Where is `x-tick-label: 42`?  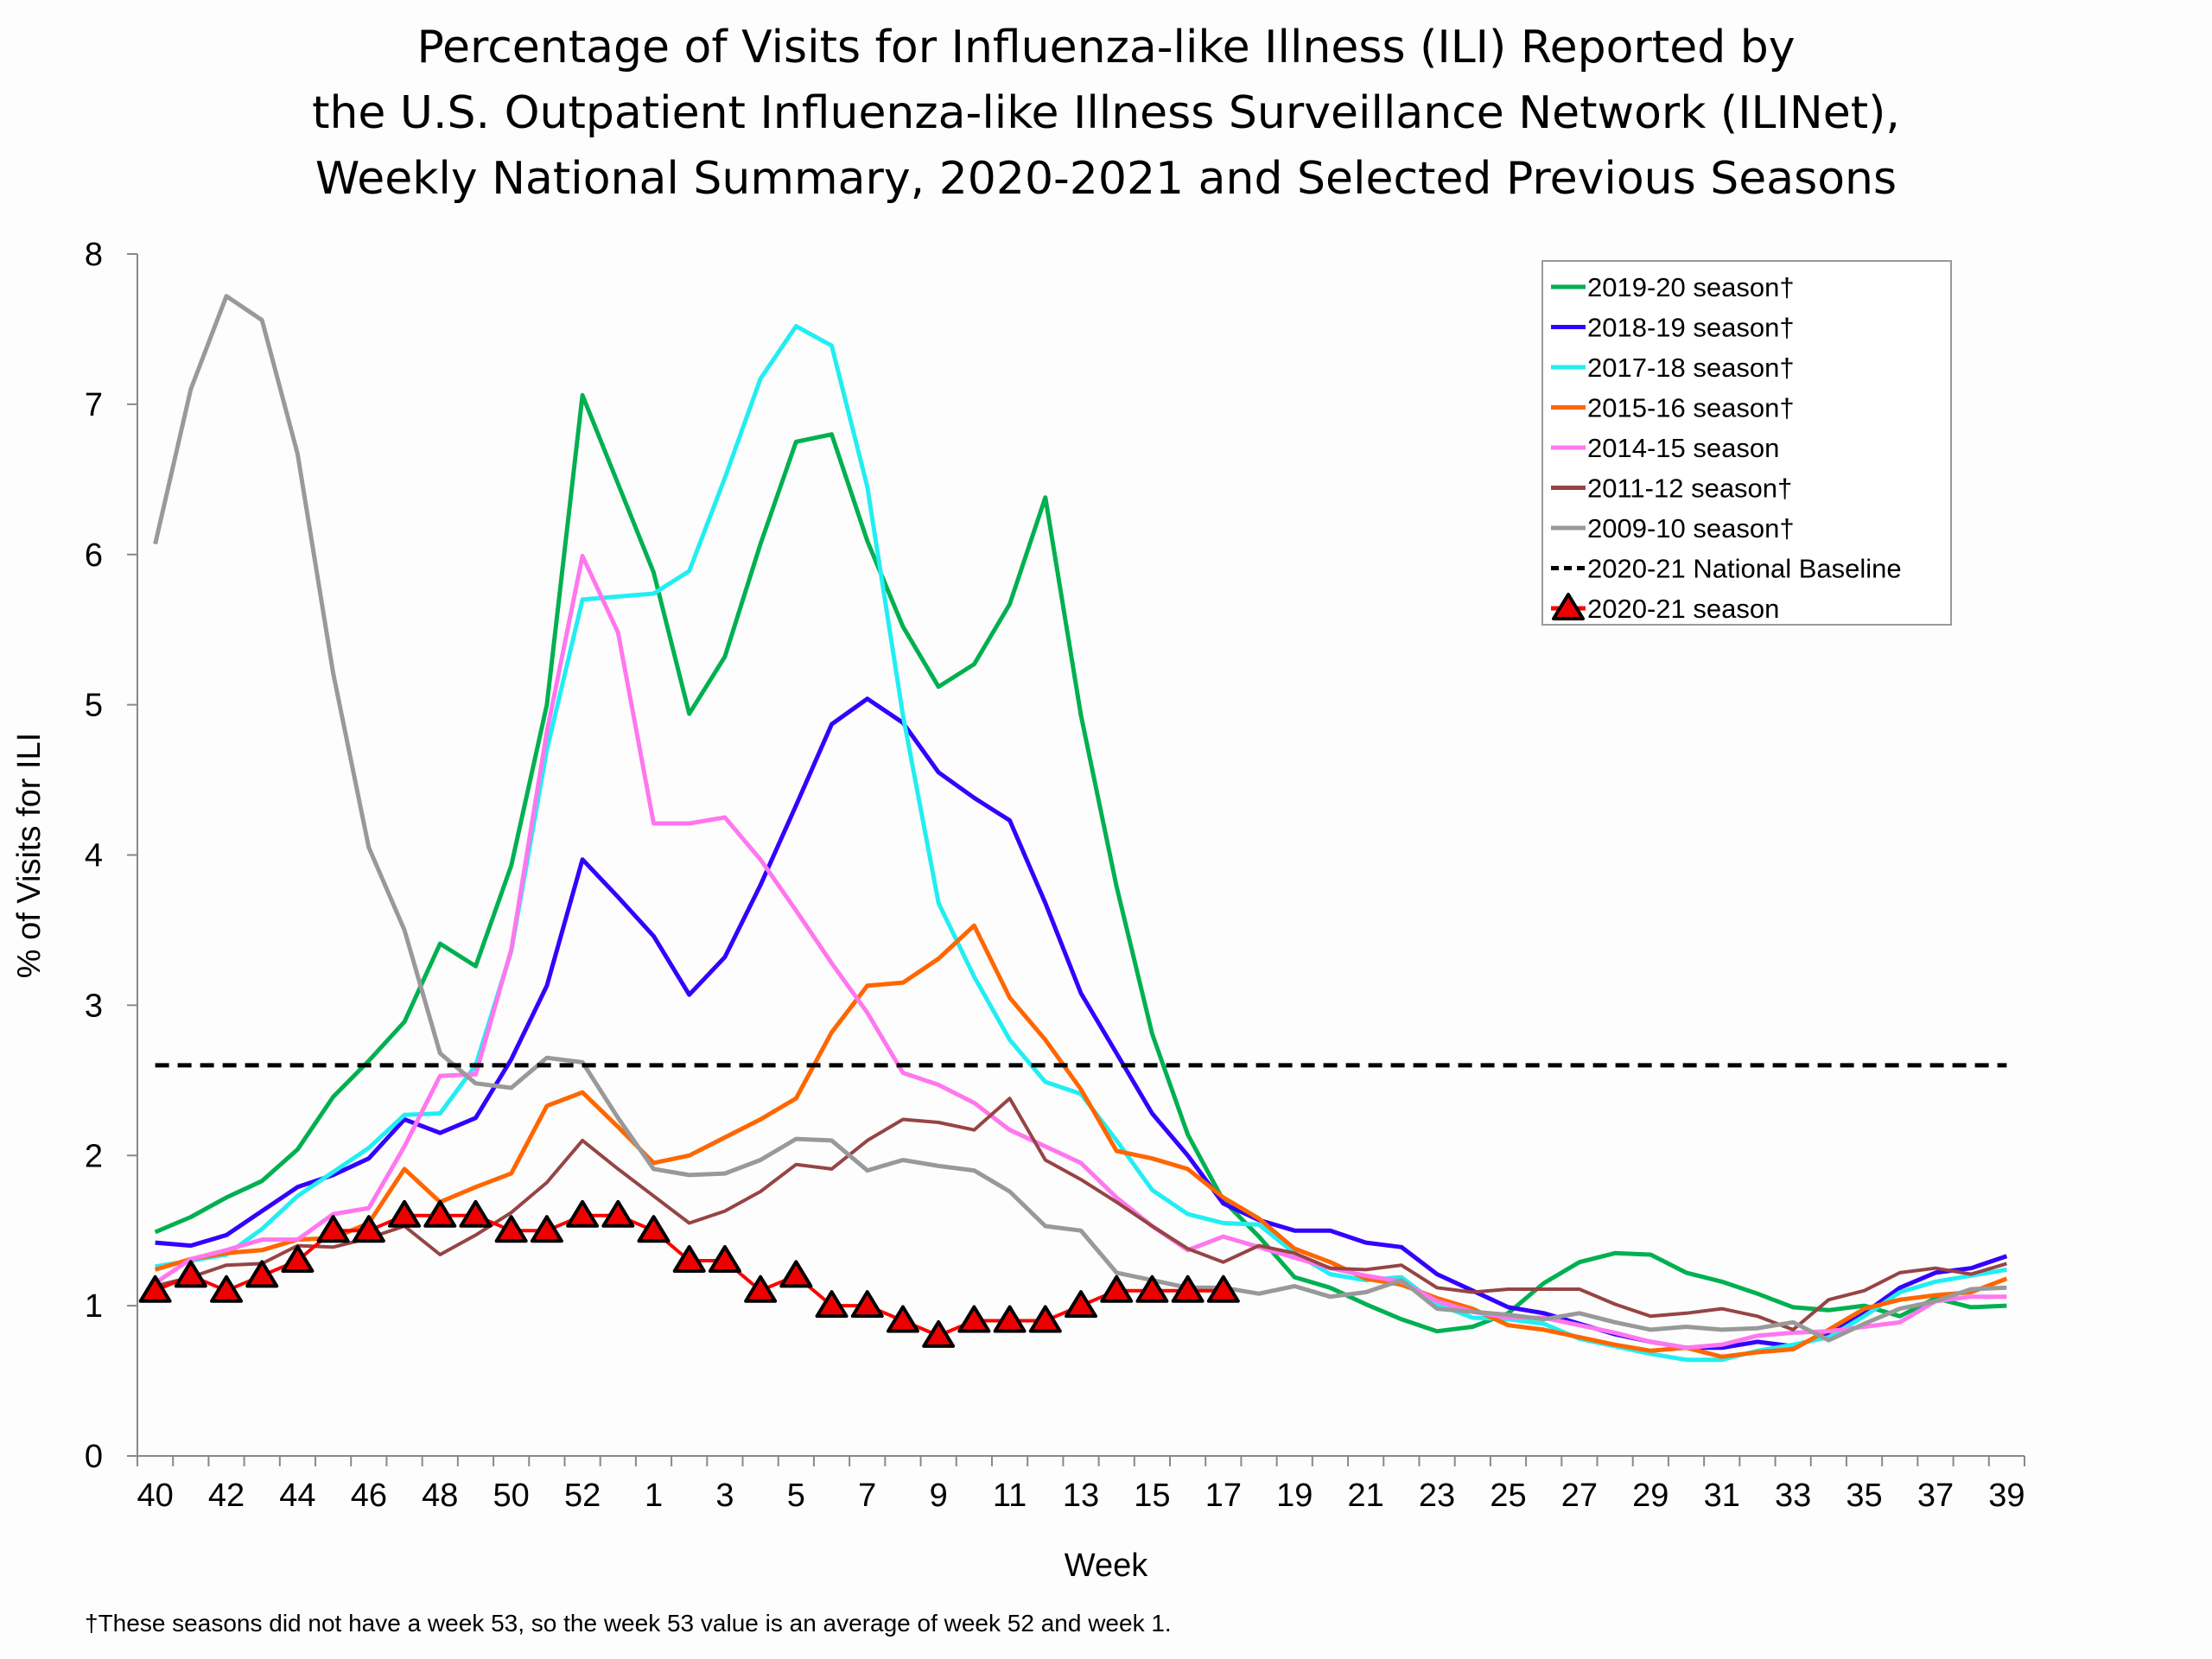 x-tick-label: 42 is located at coordinates (226, 1496).